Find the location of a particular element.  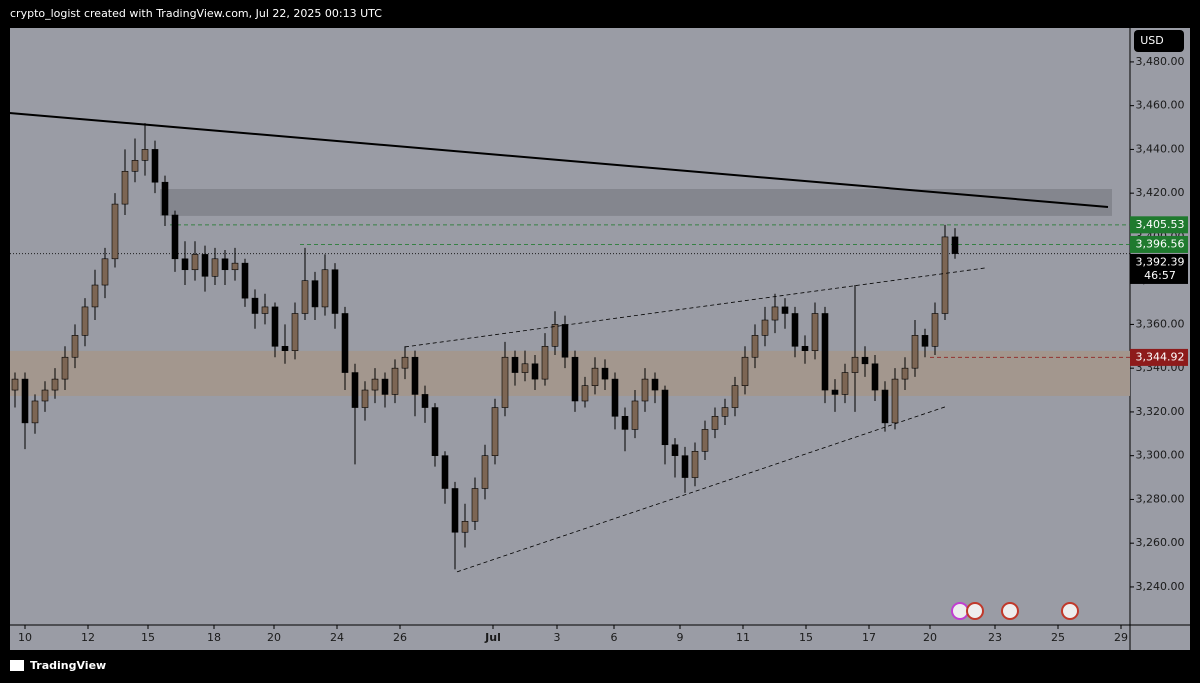

x-tick-label: 15 is located at coordinates (806, 637).